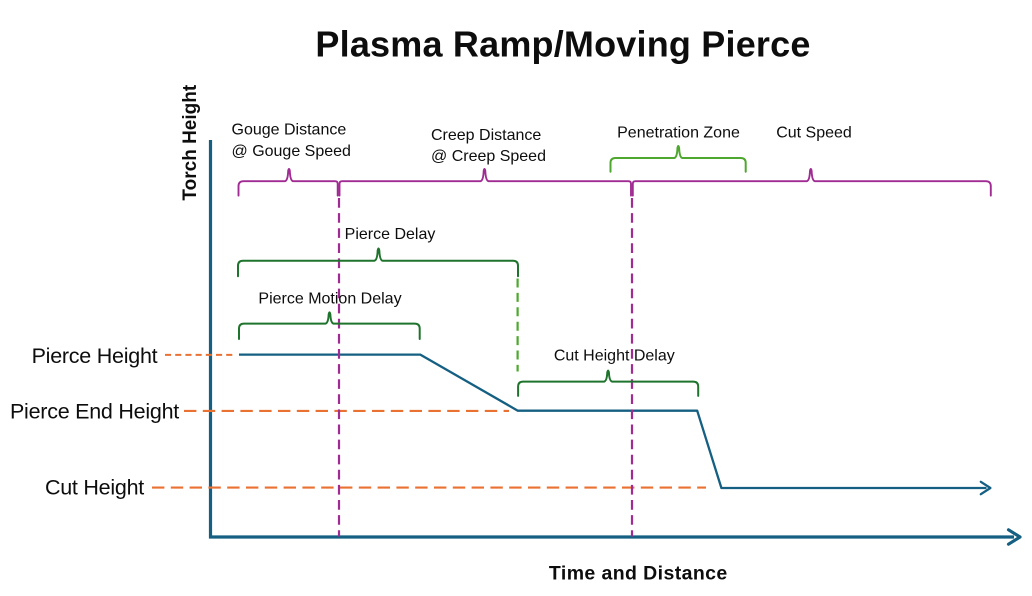  I want to click on svg-text: Pierce Motion Delay, so click(329, 298).